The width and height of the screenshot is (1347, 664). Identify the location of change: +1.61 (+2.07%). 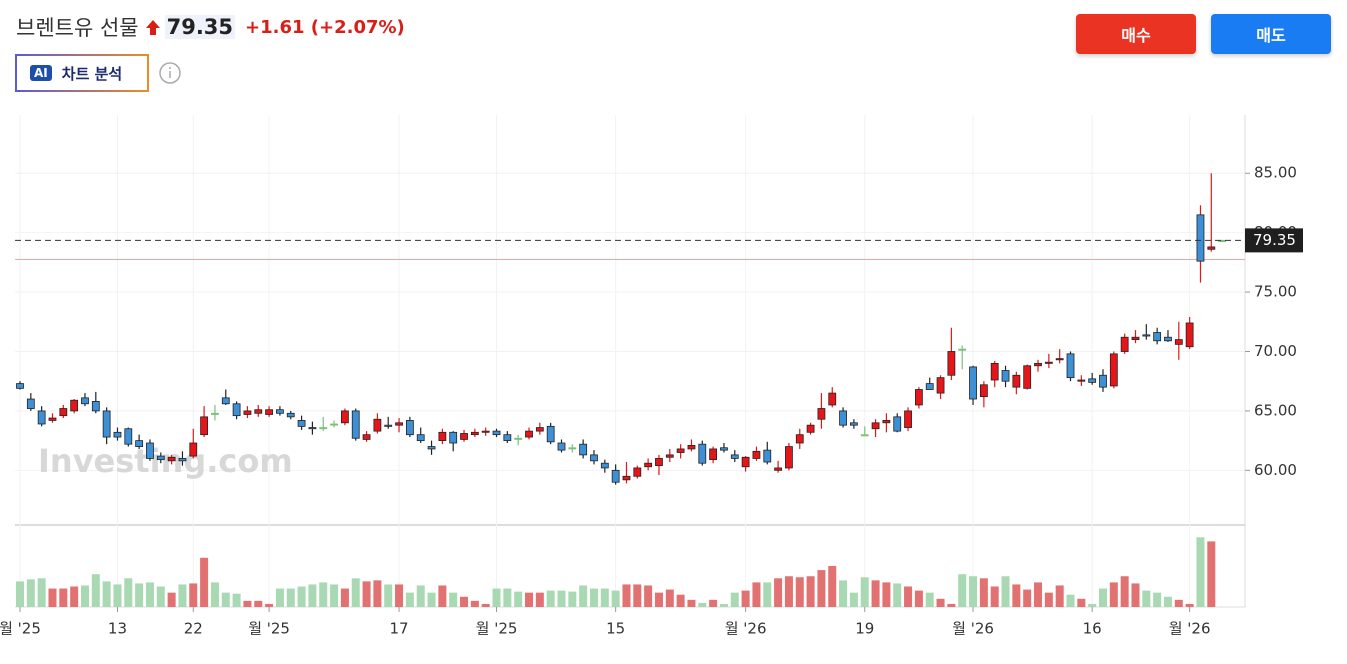
(325, 27).